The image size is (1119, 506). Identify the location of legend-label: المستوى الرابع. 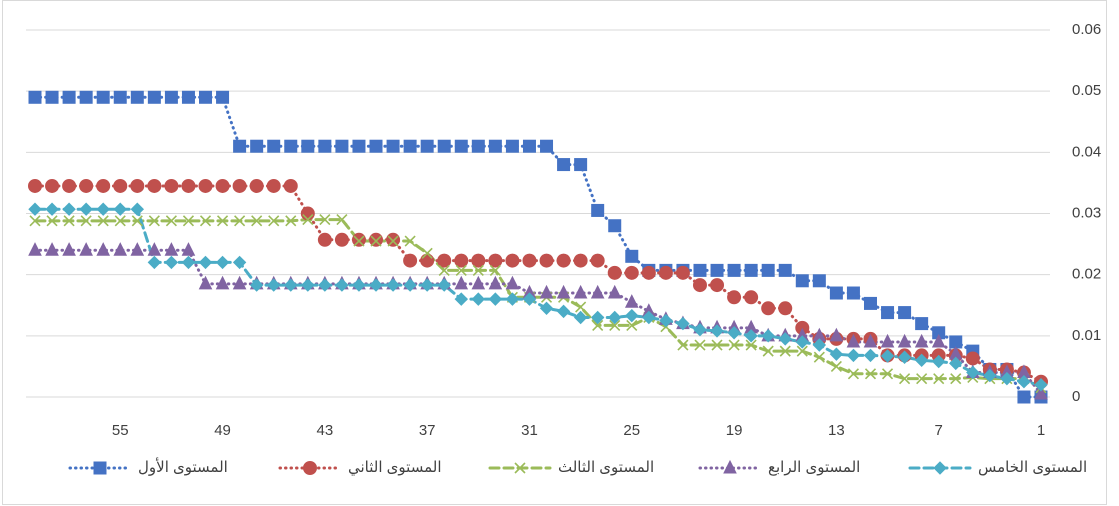
(814, 467).